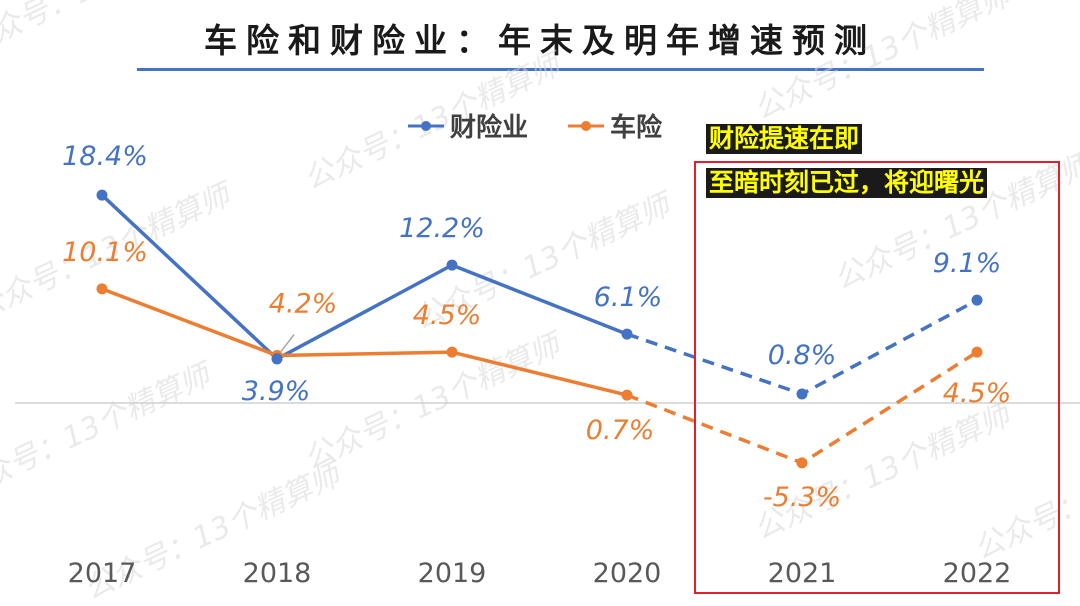  Describe the element at coordinates (627, 573) in the screenshot. I see `x-tick-label: 2020` at that location.